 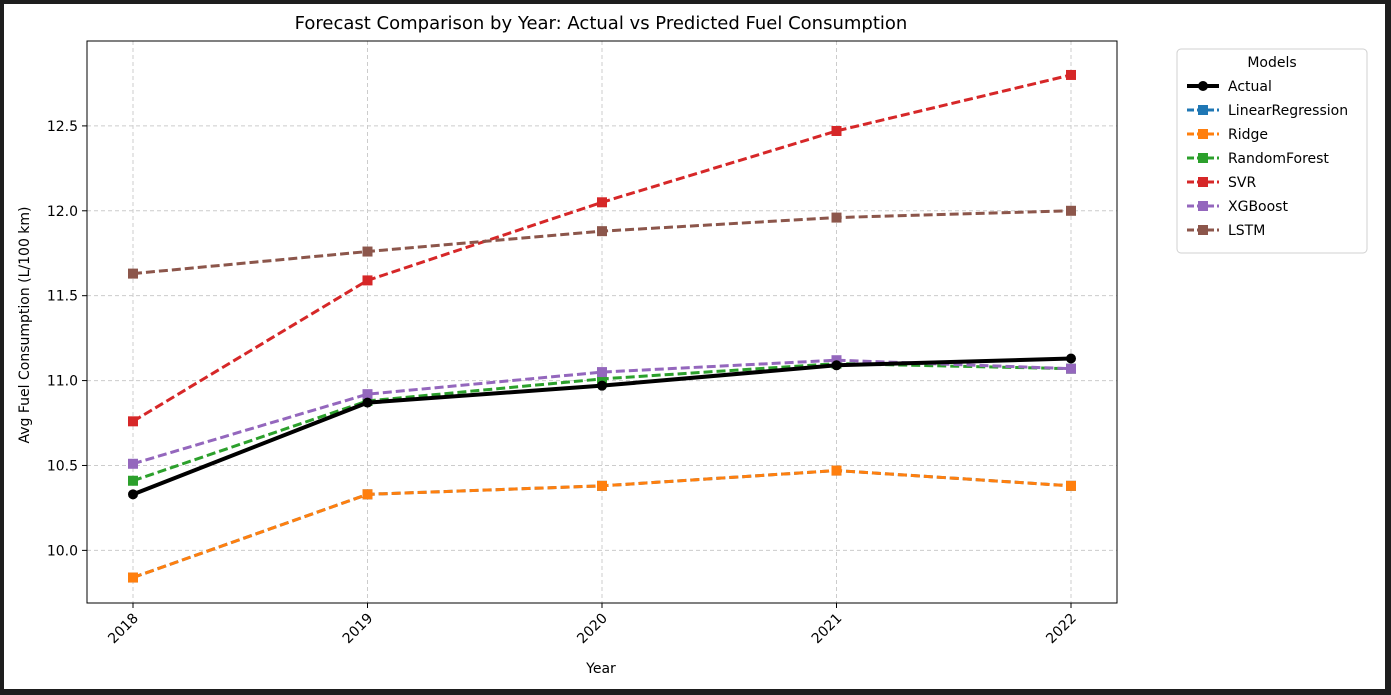 I want to click on y-tick-label: 12.0, so click(x=62, y=212).